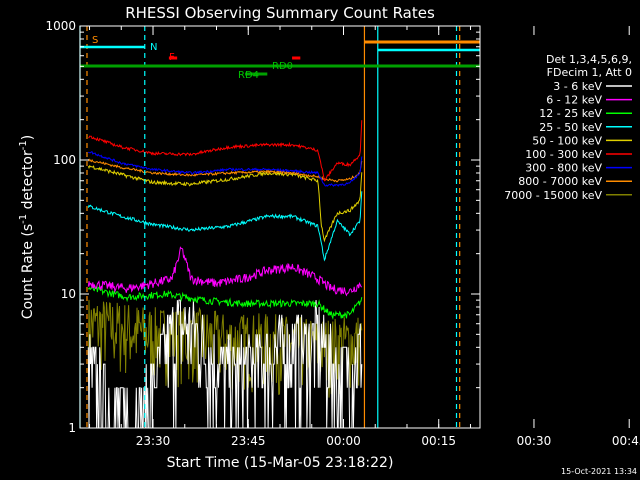 The height and width of the screenshot is (480, 640). What do you see at coordinates (23, 145) in the screenshot?
I see `y-label-sup-2: -1` at bounding box center [23, 145].